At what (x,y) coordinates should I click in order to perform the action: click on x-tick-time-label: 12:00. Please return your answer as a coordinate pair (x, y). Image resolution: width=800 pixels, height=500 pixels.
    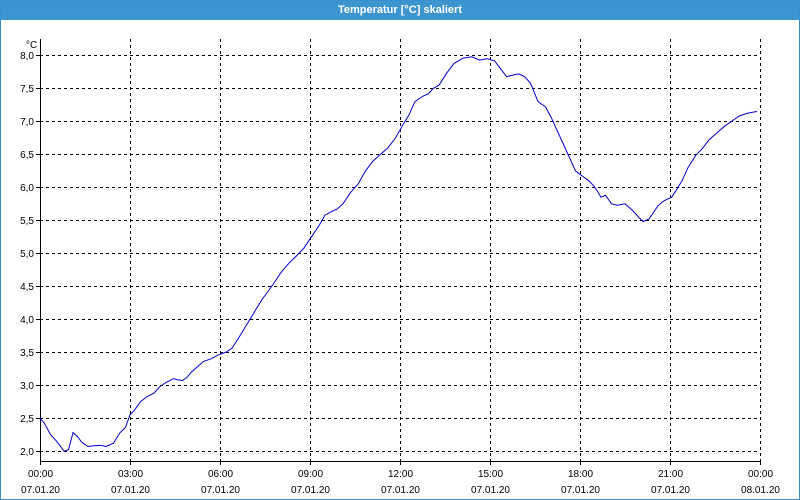
    Looking at the image, I should click on (400, 474).